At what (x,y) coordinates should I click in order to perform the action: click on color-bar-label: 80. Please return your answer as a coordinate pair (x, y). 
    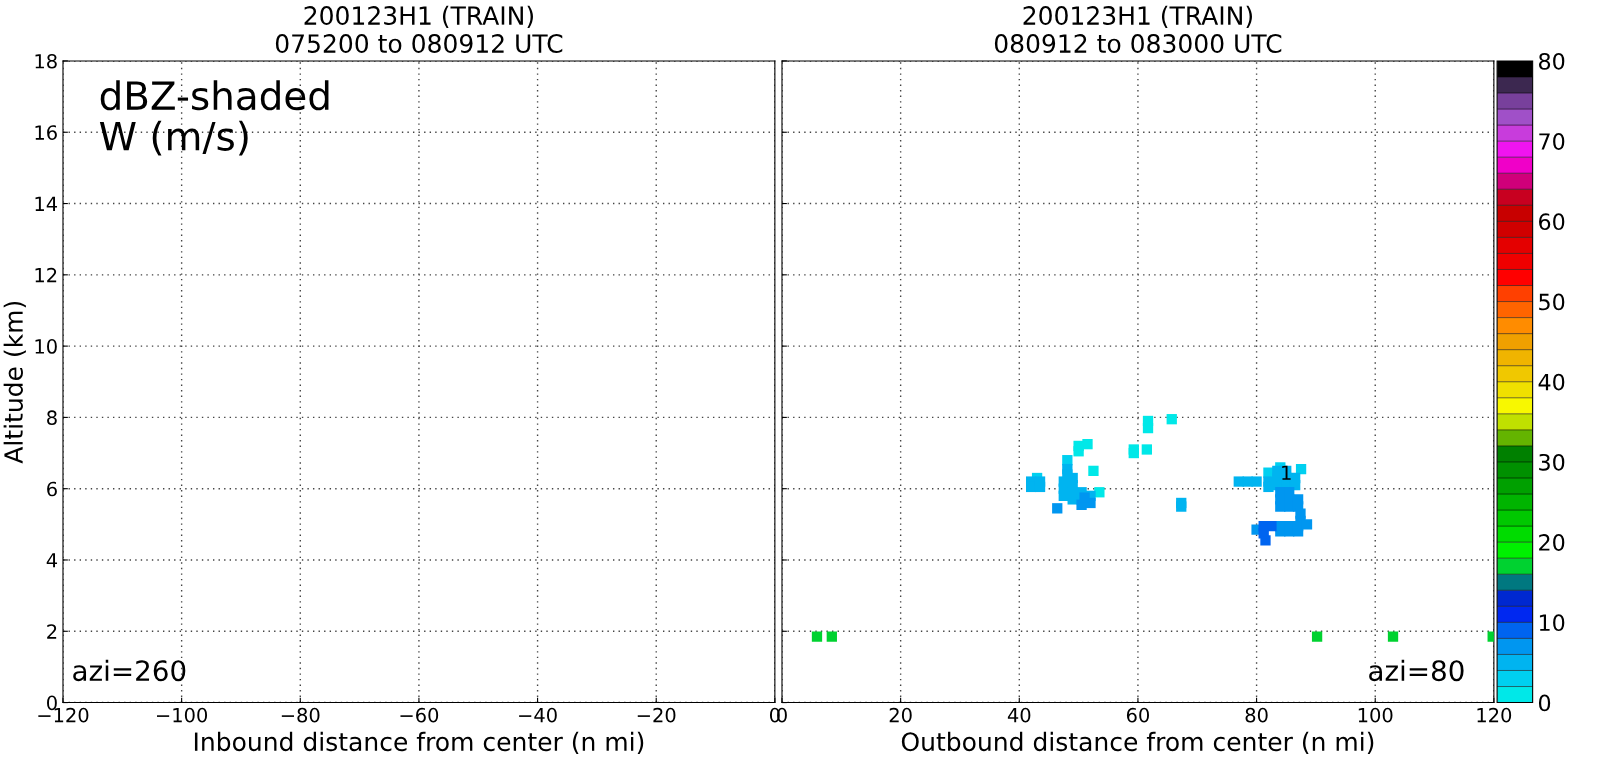
    Looking at the image, I should click on (1552, 61).